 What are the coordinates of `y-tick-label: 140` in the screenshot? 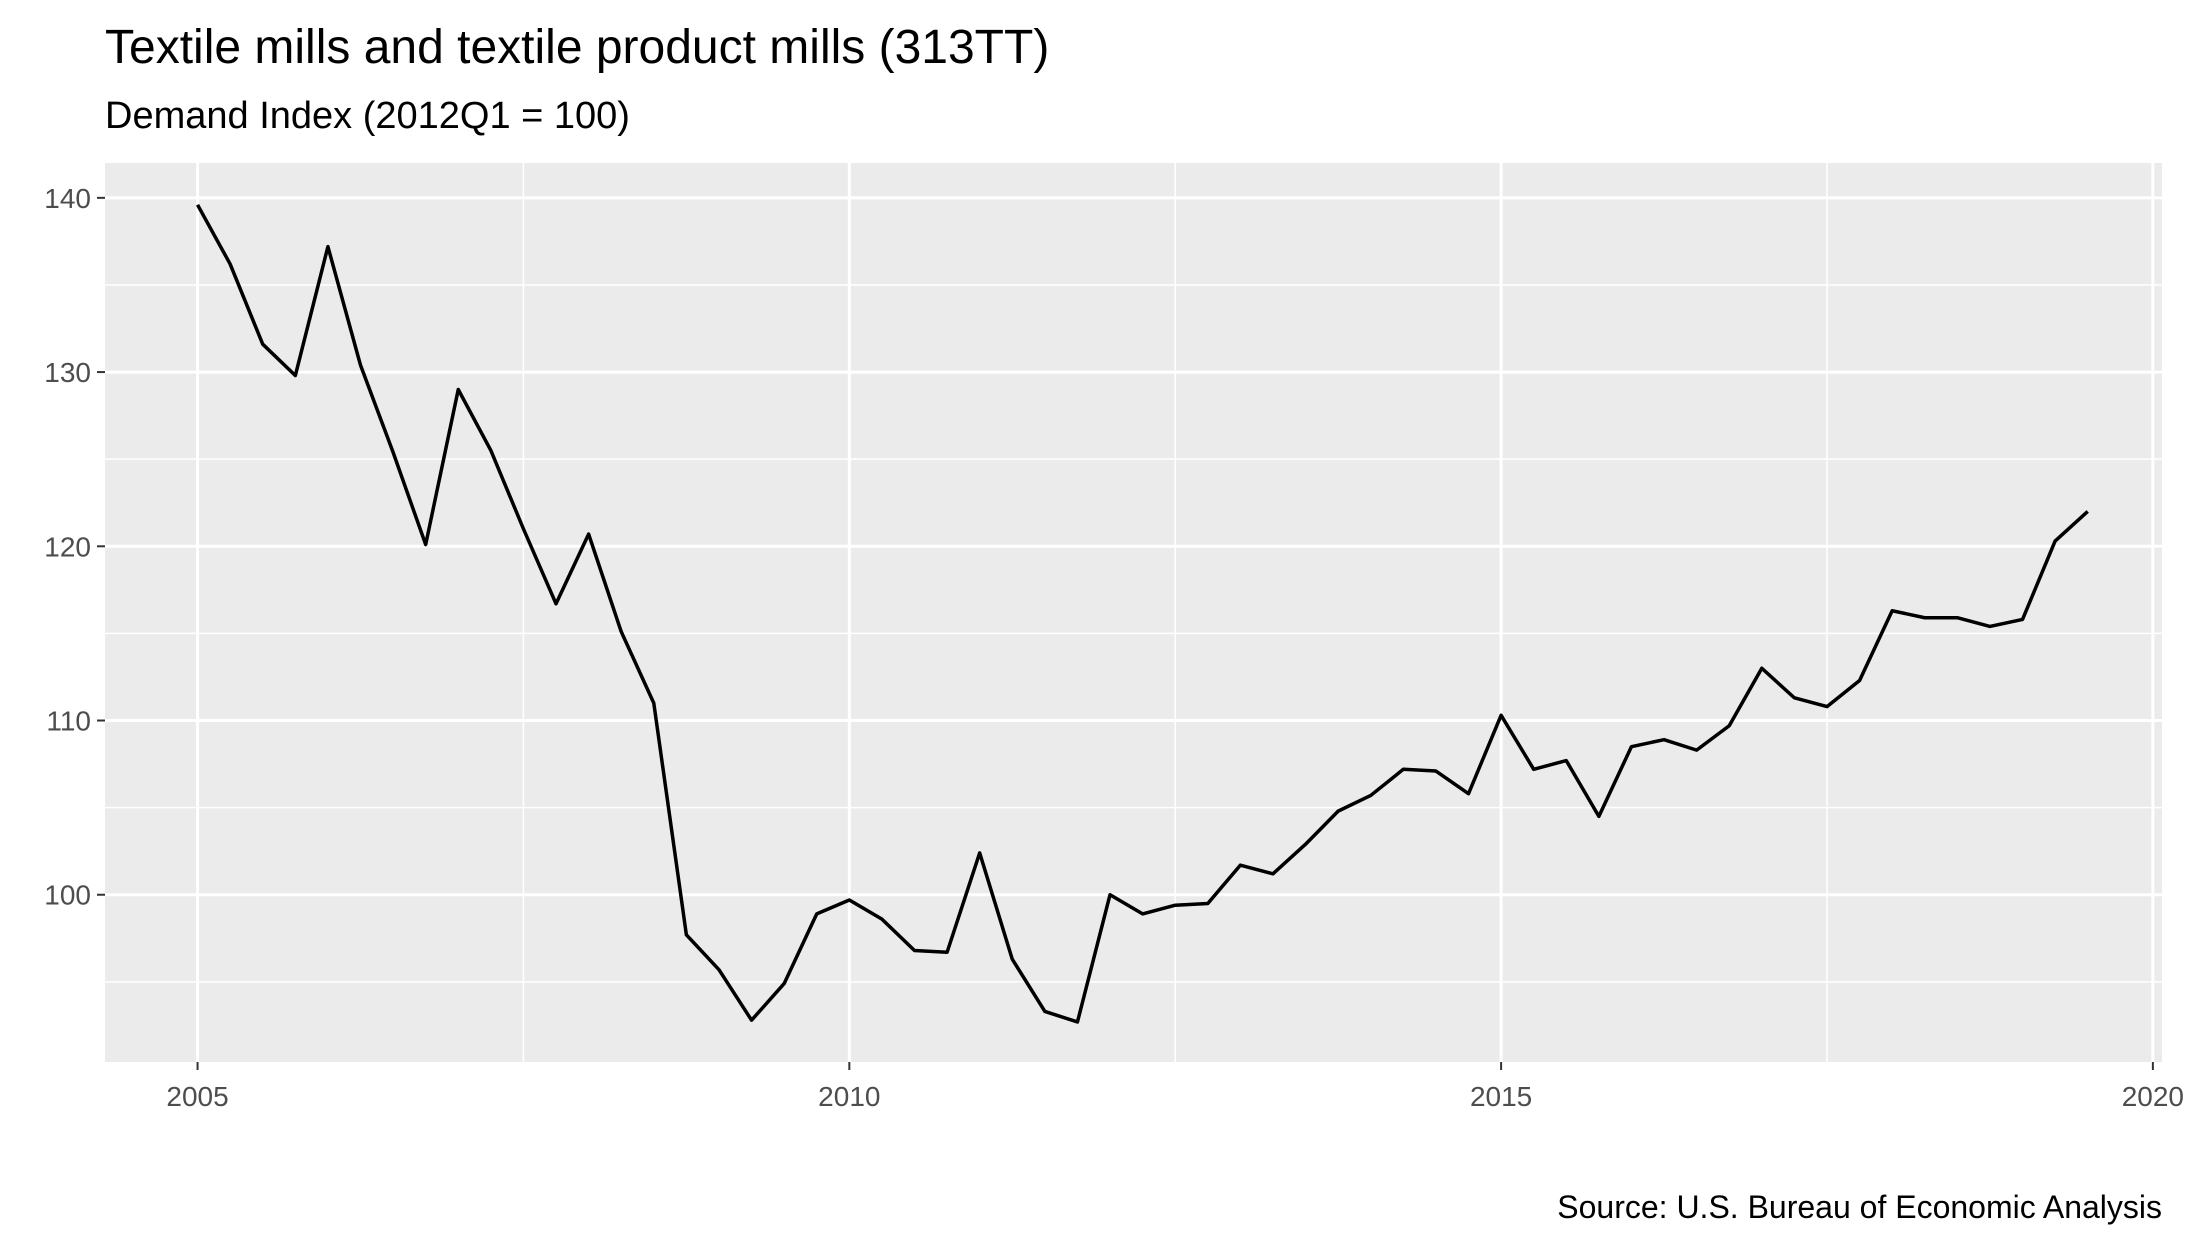 It's located at (67, 198).